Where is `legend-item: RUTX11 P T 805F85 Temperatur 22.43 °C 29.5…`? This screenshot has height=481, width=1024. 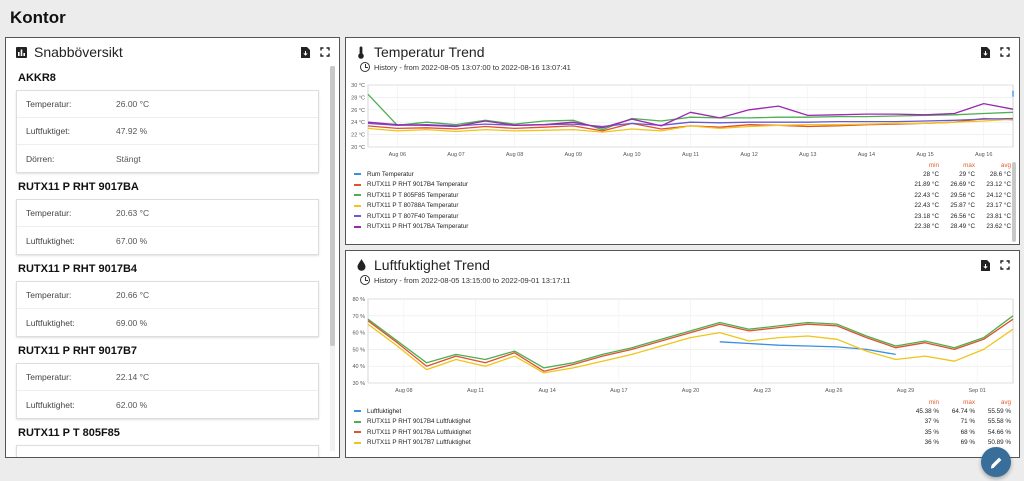 legend-item: RUTX11 P T 805F85 Temperatur 22.43 °C 29.5… is located at coordinates (681, 195).